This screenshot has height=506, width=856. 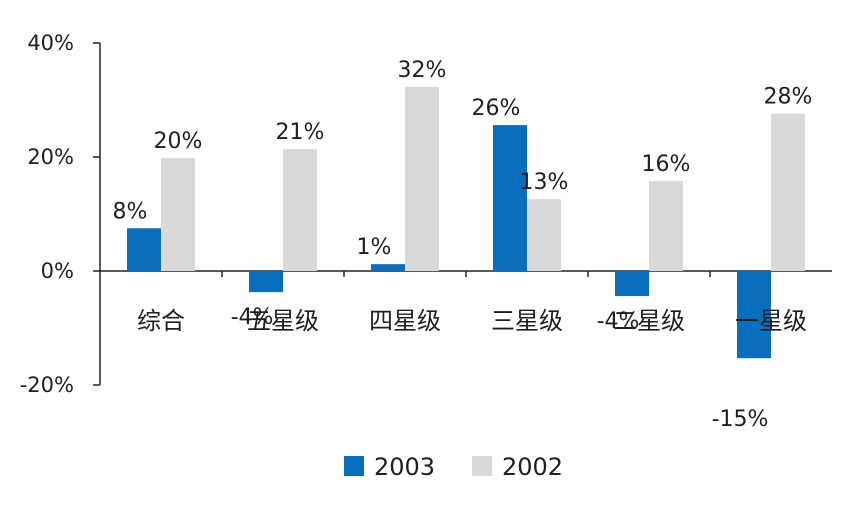 I want to click on category-label: 综合, so click(x=161, y=321).